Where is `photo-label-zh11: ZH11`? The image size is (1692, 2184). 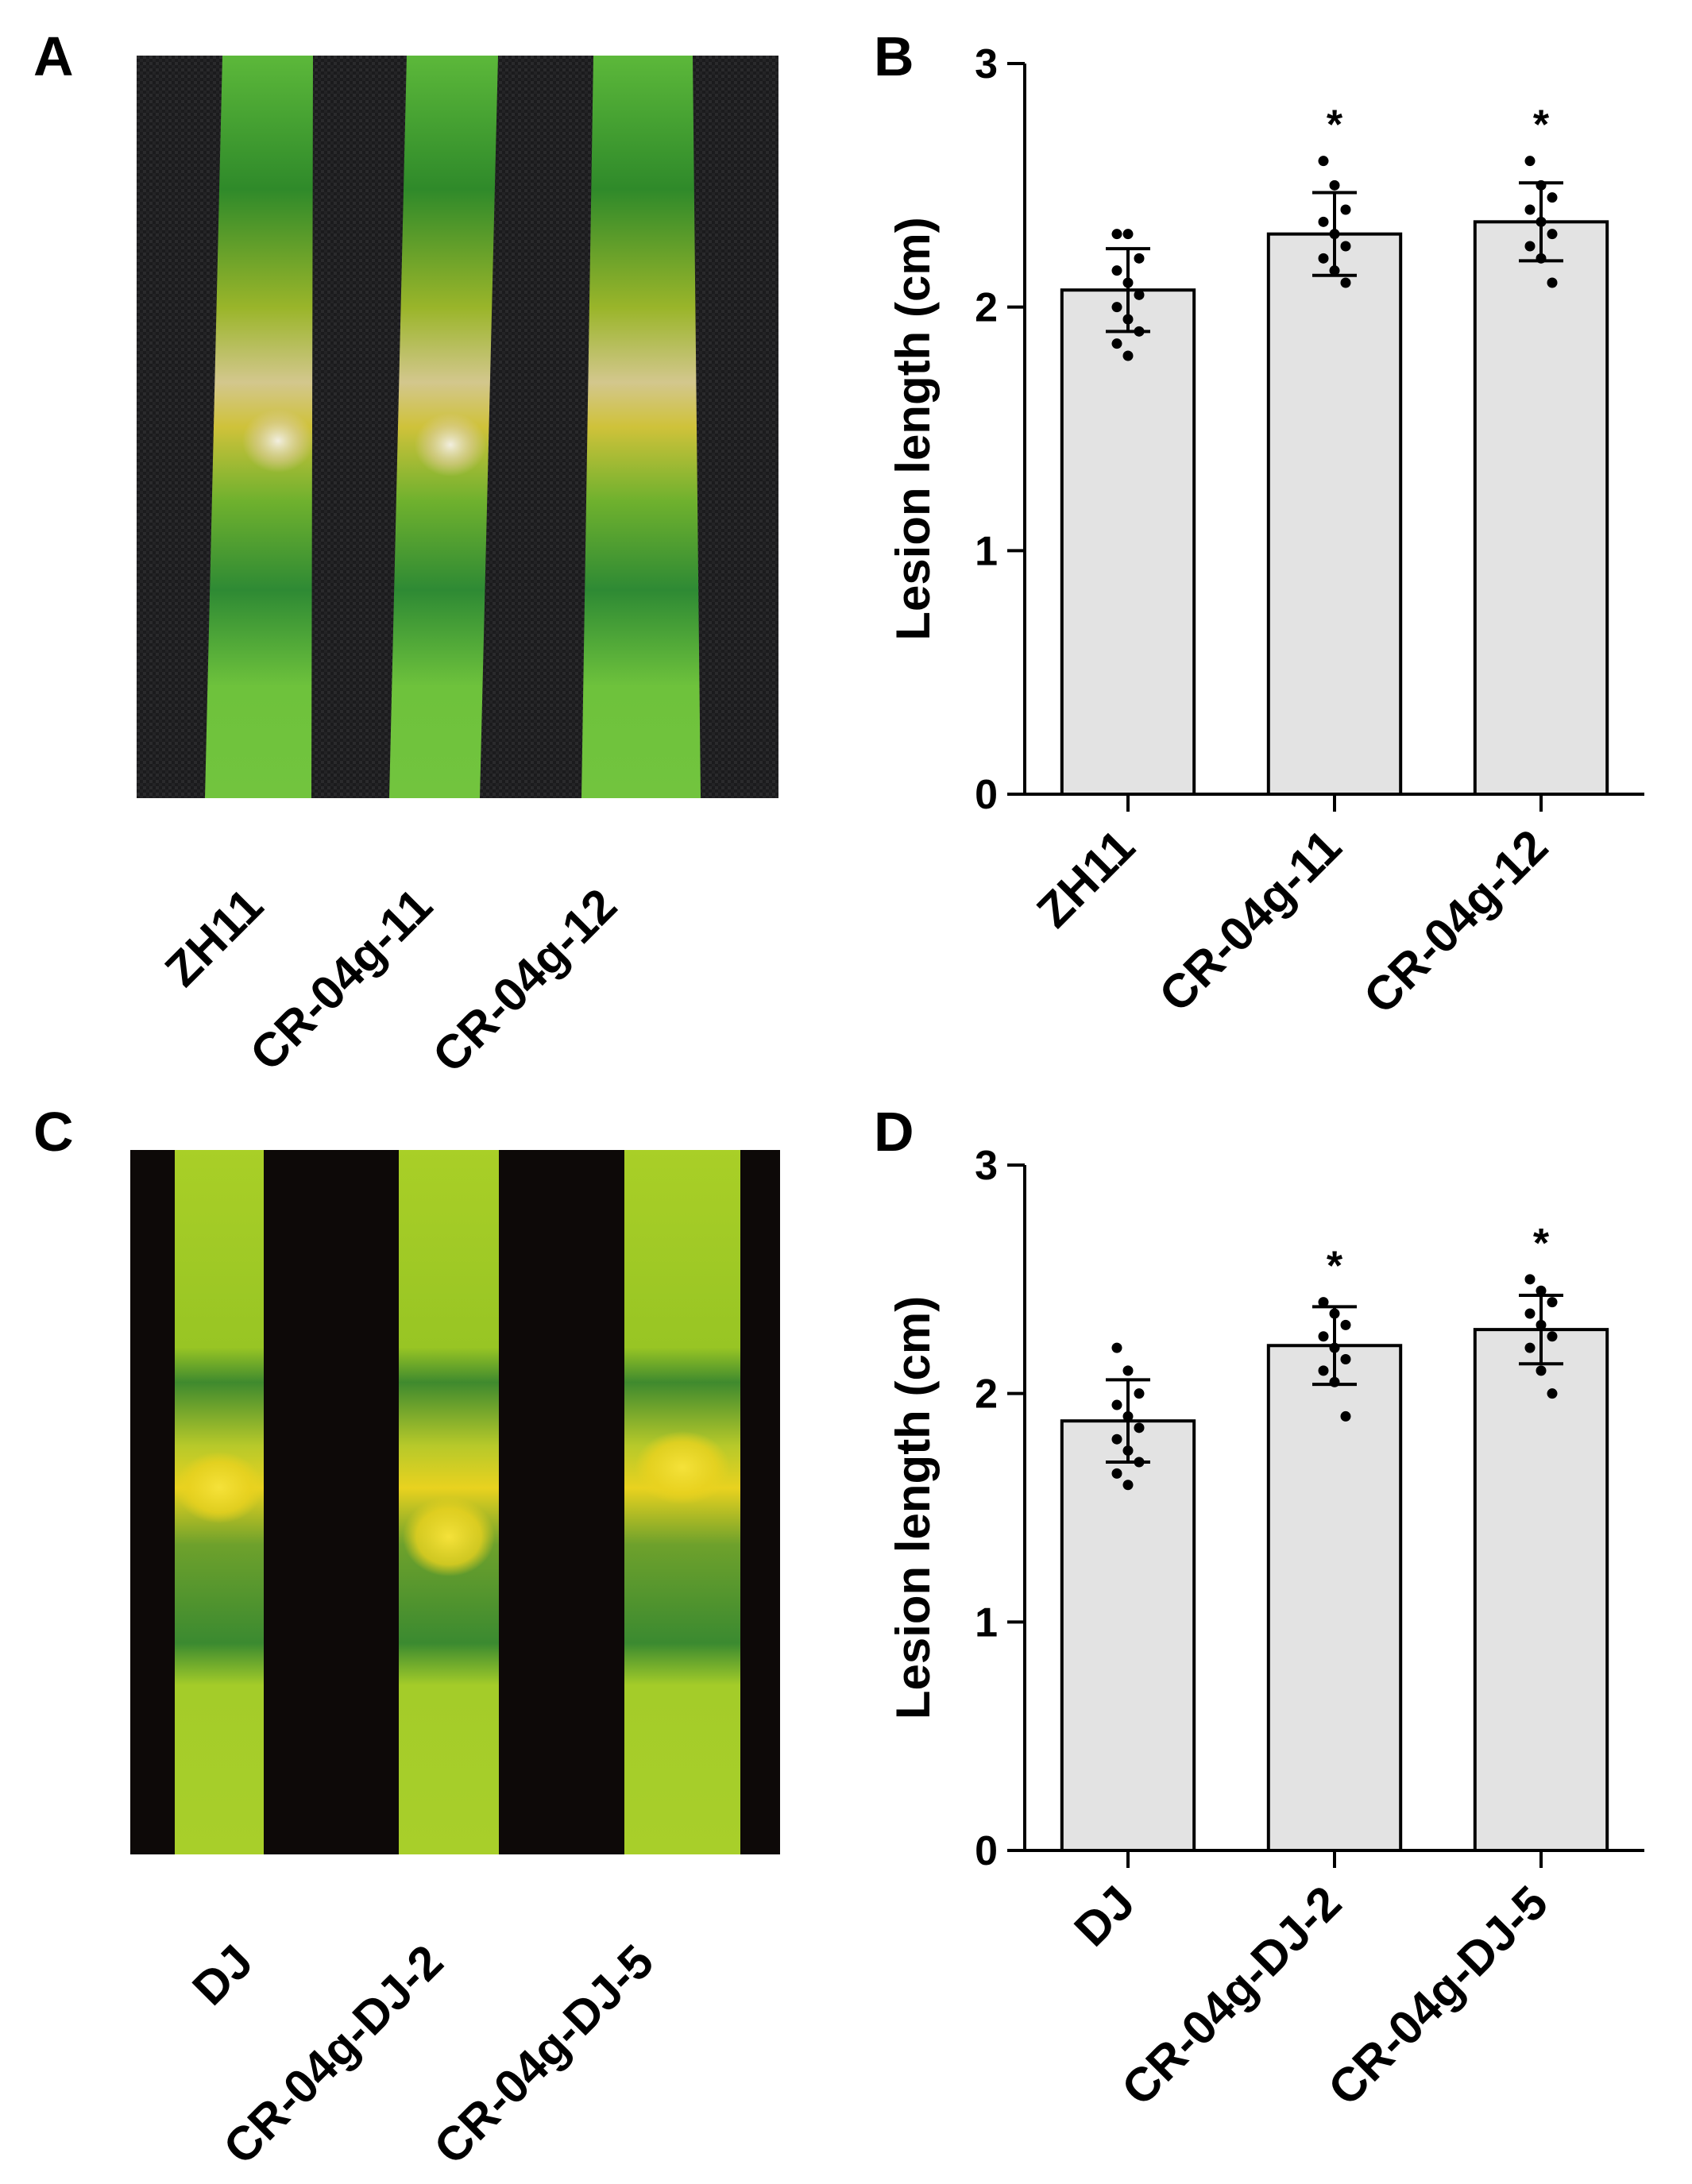 photo-label-zh11: ZH11 is located at coordinates (214, 937).